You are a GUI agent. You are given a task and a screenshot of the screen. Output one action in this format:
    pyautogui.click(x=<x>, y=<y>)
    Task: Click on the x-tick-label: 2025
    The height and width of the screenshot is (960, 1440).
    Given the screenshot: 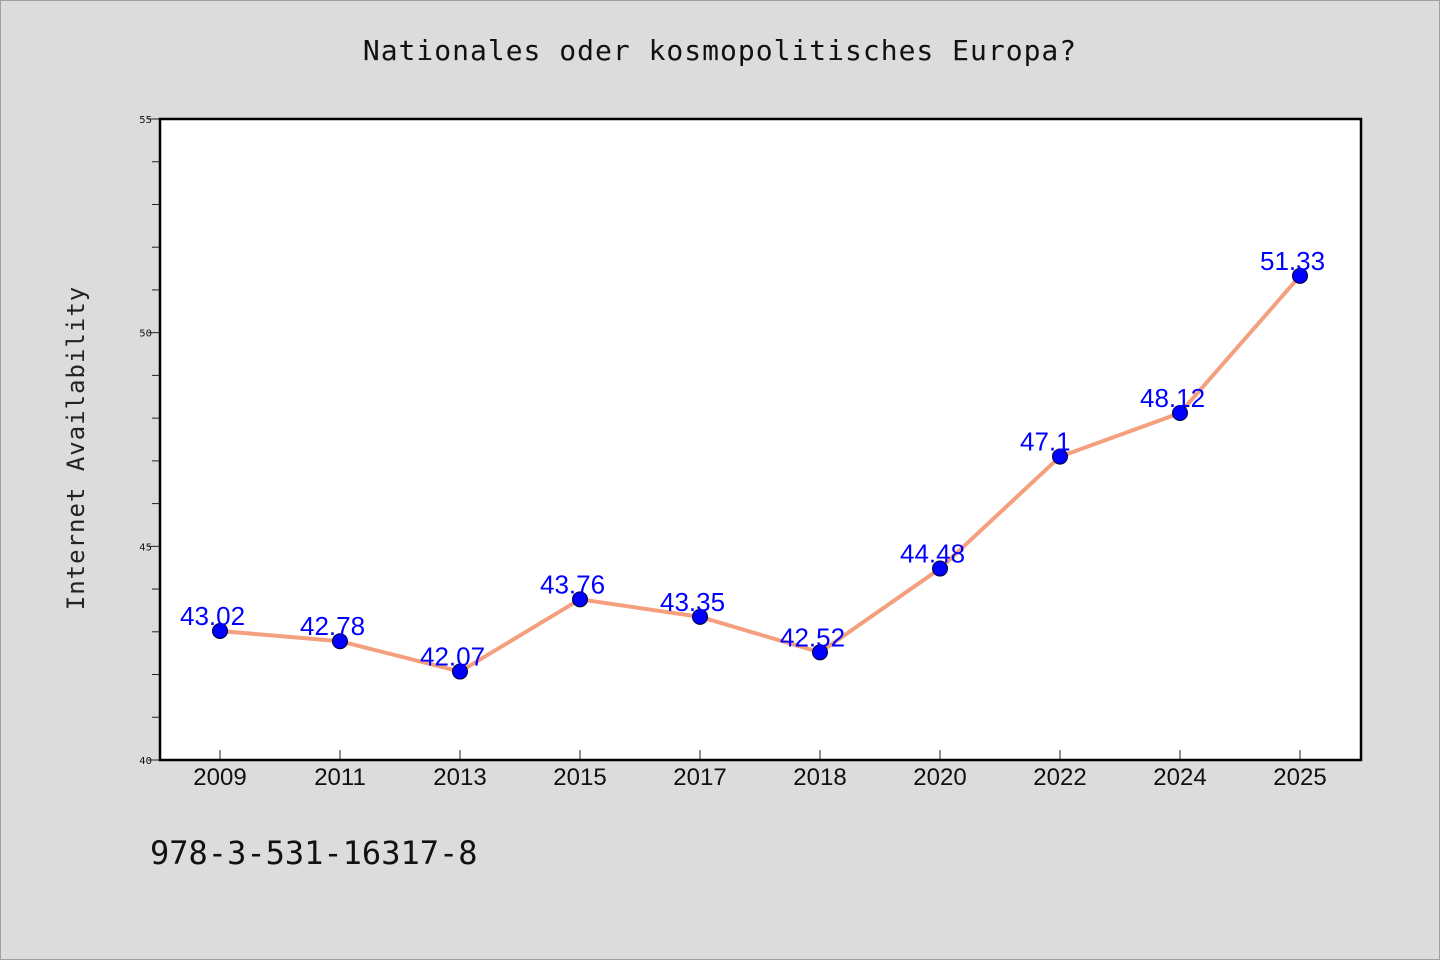 What is the action you would take?
    pyautogui.click(x=1299, y=777)
    